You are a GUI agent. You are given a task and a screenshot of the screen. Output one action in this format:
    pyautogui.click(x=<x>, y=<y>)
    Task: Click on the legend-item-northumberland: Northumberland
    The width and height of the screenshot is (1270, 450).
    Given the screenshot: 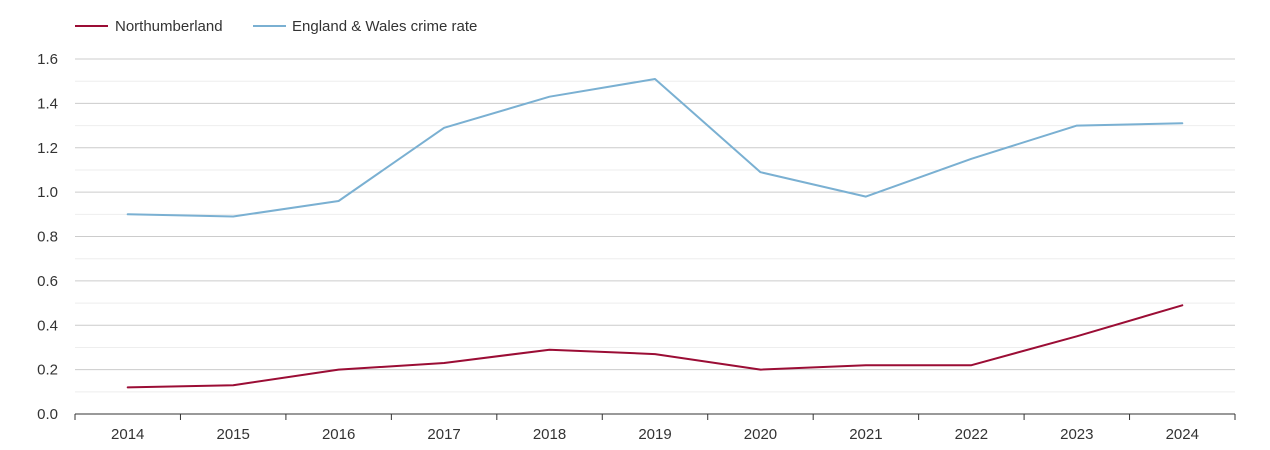 What is the action you would take?
    pyautogui.click(x=149, y=26)
    